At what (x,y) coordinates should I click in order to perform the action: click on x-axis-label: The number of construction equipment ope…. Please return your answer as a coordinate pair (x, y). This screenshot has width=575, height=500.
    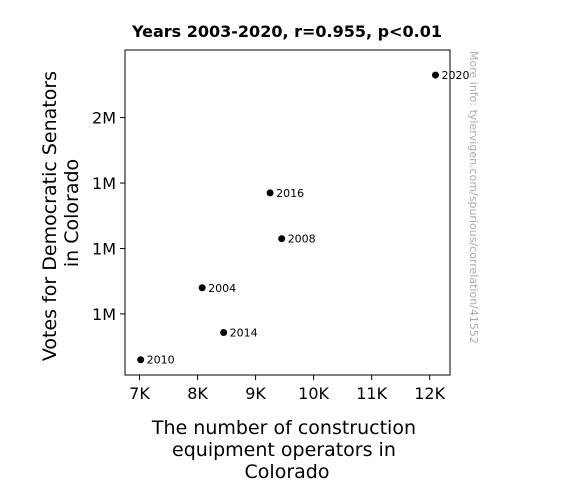
    Looking at the image, I should click on (286, 450).